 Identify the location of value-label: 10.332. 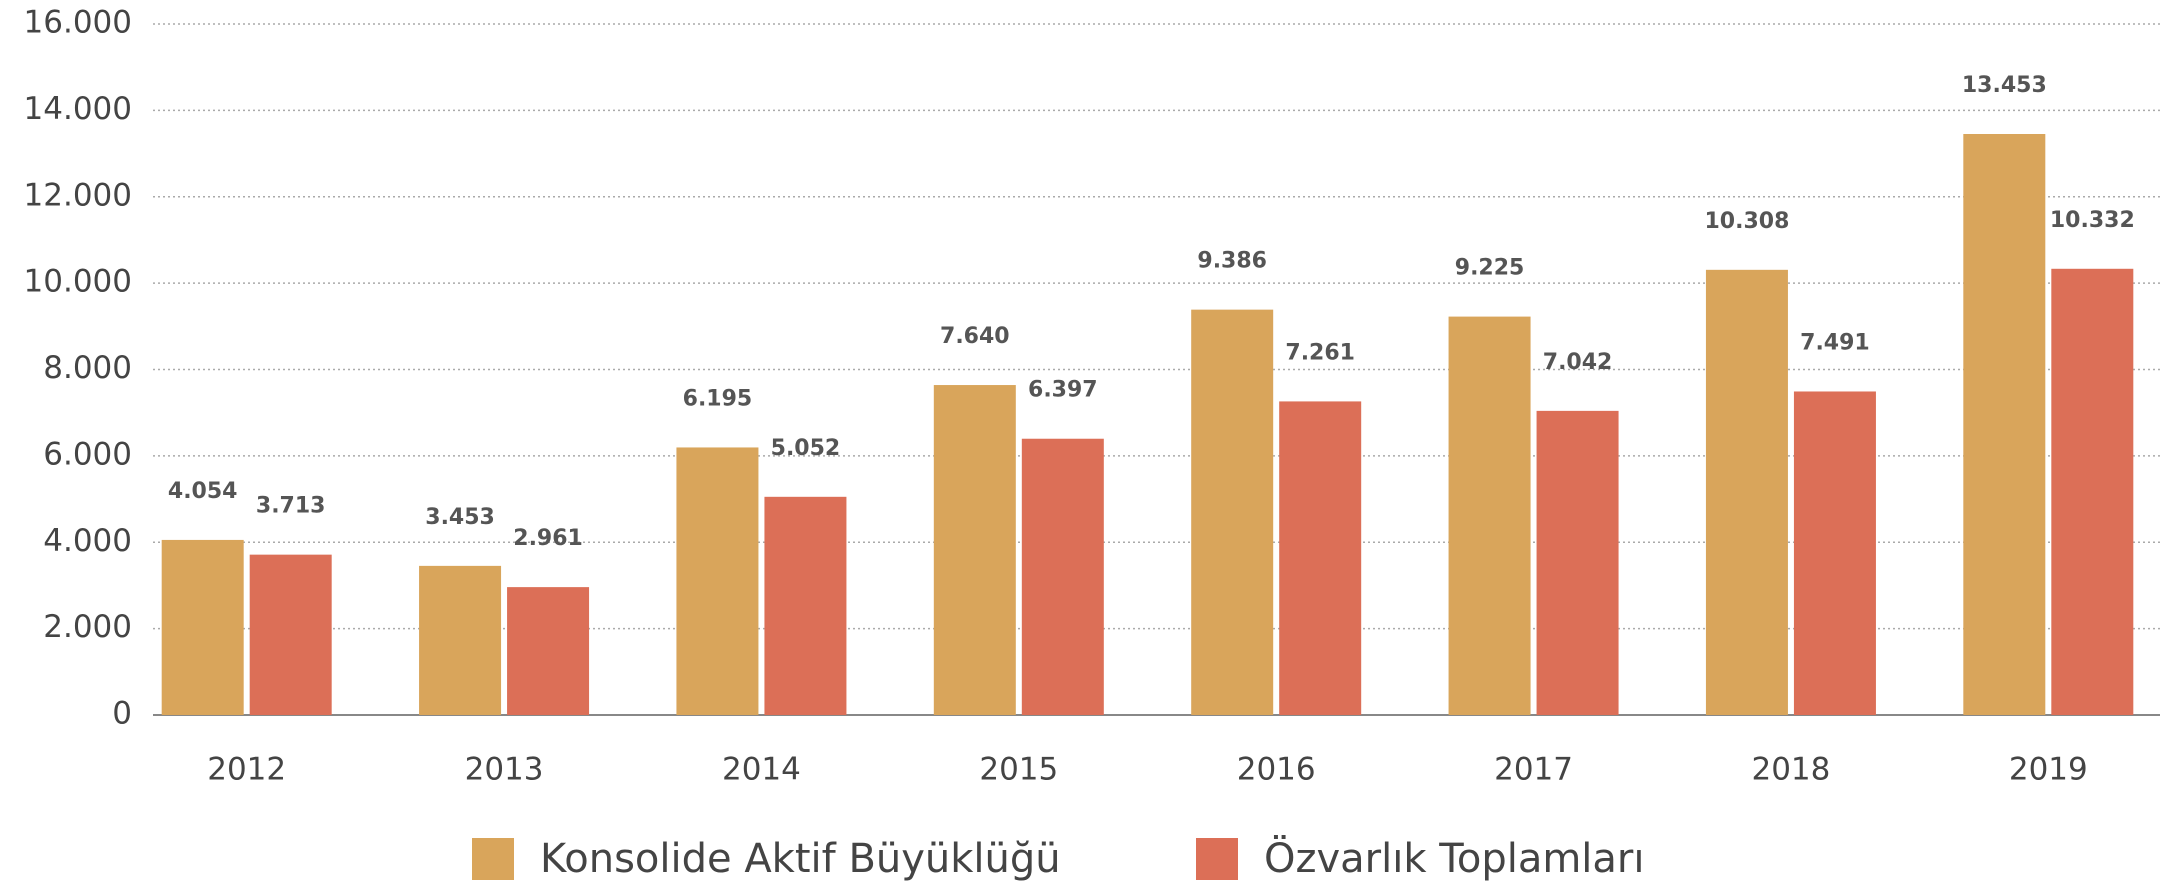
(2092, 220).